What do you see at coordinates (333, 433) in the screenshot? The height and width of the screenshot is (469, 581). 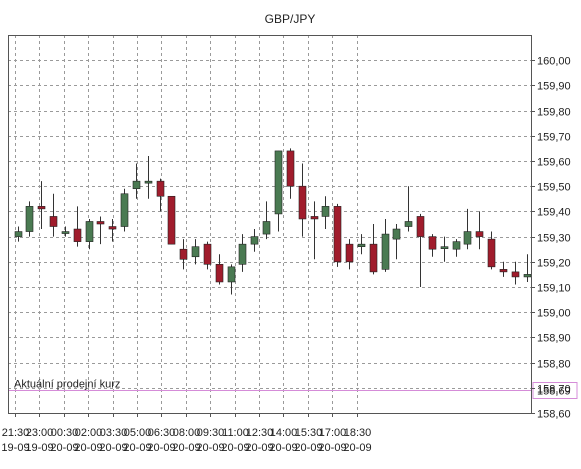 I see `x-tick-time-label: 17:00` at bounding box center [333, 433].